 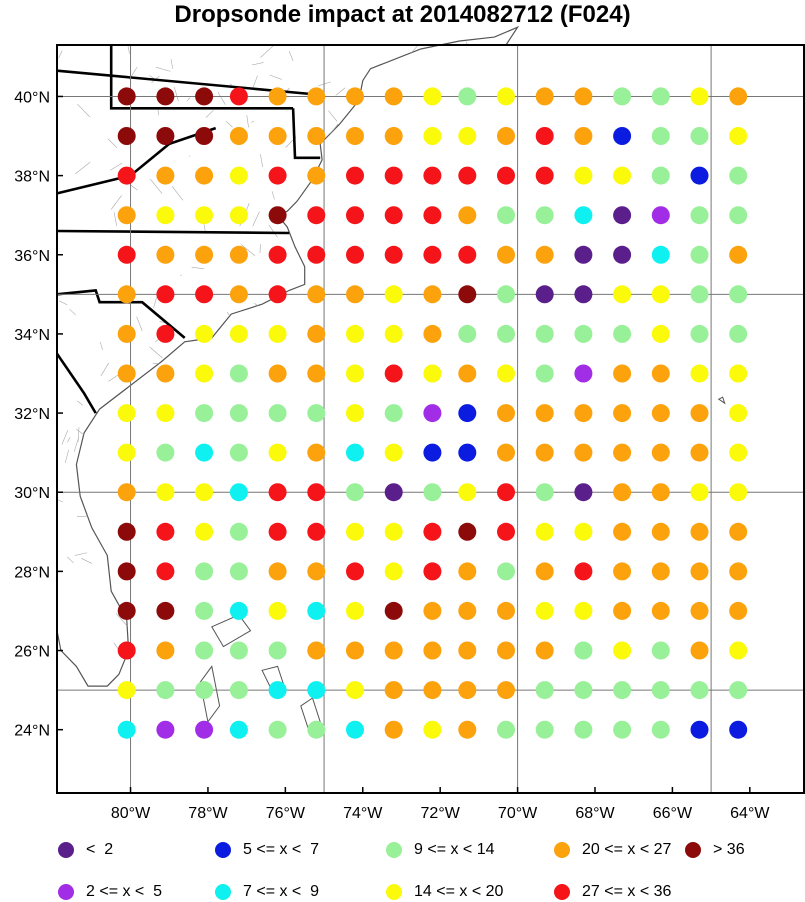 What do you see at coordinates (595, 813) in the screenshot?
I see `longitude-label: 68°W` at bounding box center [595, 813].